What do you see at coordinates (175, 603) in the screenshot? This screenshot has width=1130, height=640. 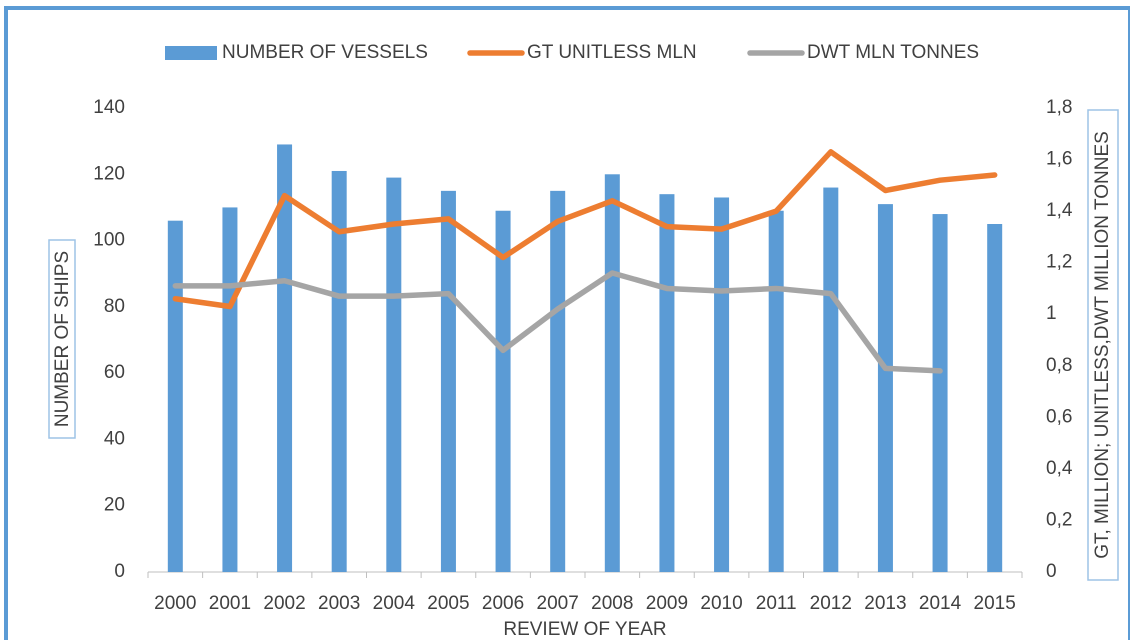 I see `x-tick-label: 2000` at bounding box center [175, 603].